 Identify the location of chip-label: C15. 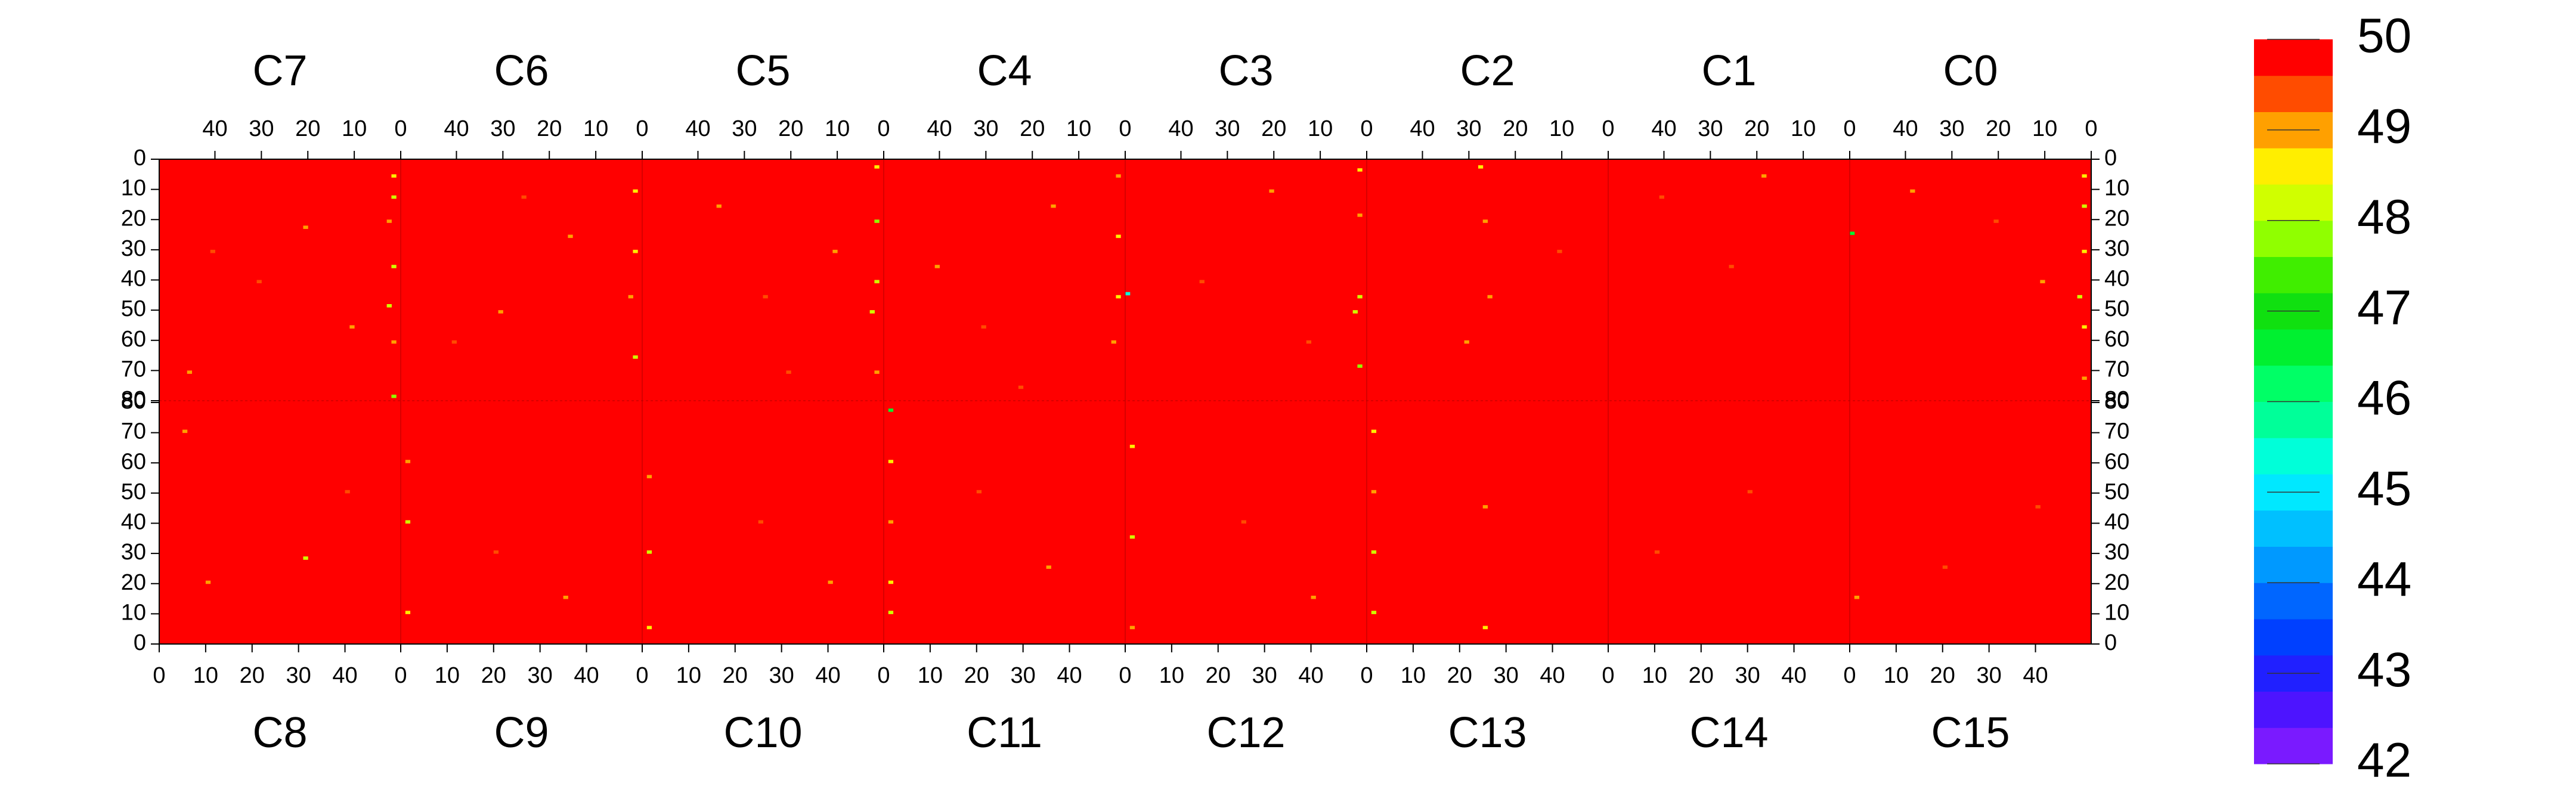
(1971, 733).